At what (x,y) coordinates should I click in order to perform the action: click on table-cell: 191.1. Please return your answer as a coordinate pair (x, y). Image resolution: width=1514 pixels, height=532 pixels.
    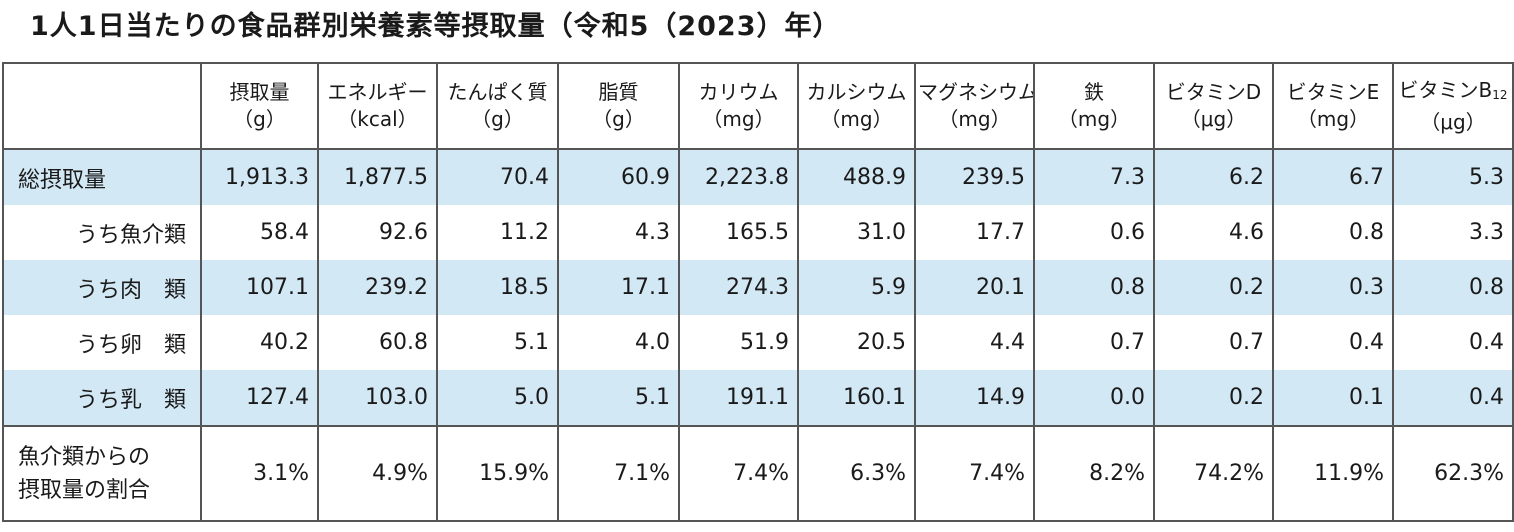
    Looking at the image, I should click on (738, 398).